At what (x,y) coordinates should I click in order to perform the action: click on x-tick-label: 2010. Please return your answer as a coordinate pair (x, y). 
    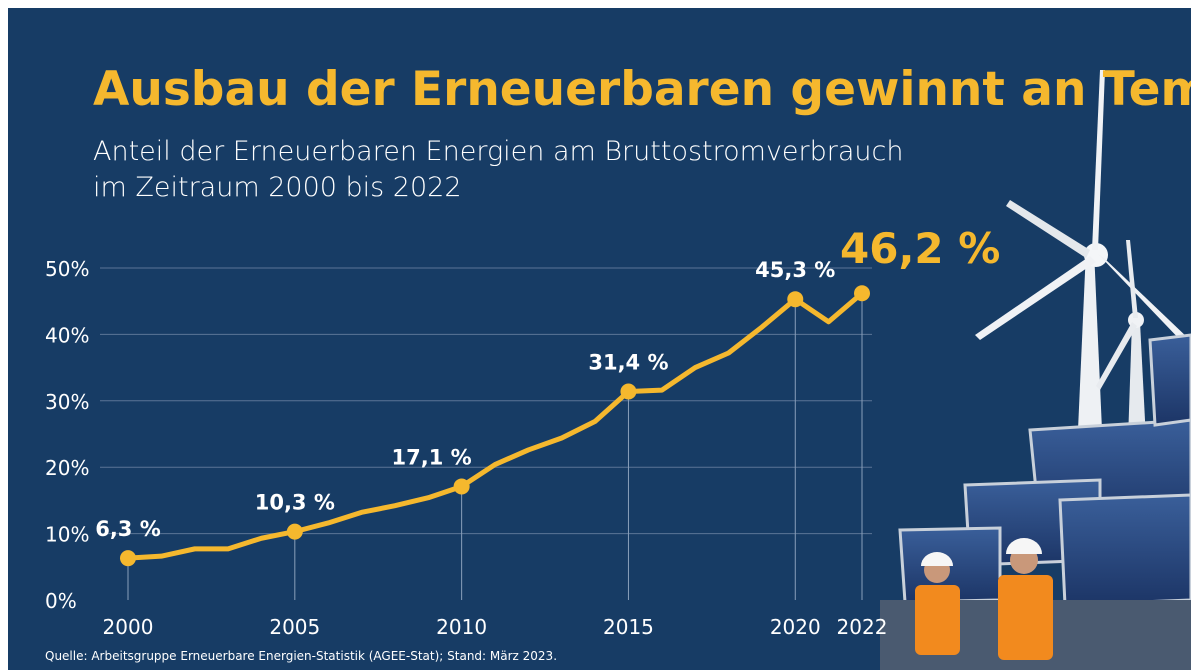
    Looking at the image, I should click on (461, 627).